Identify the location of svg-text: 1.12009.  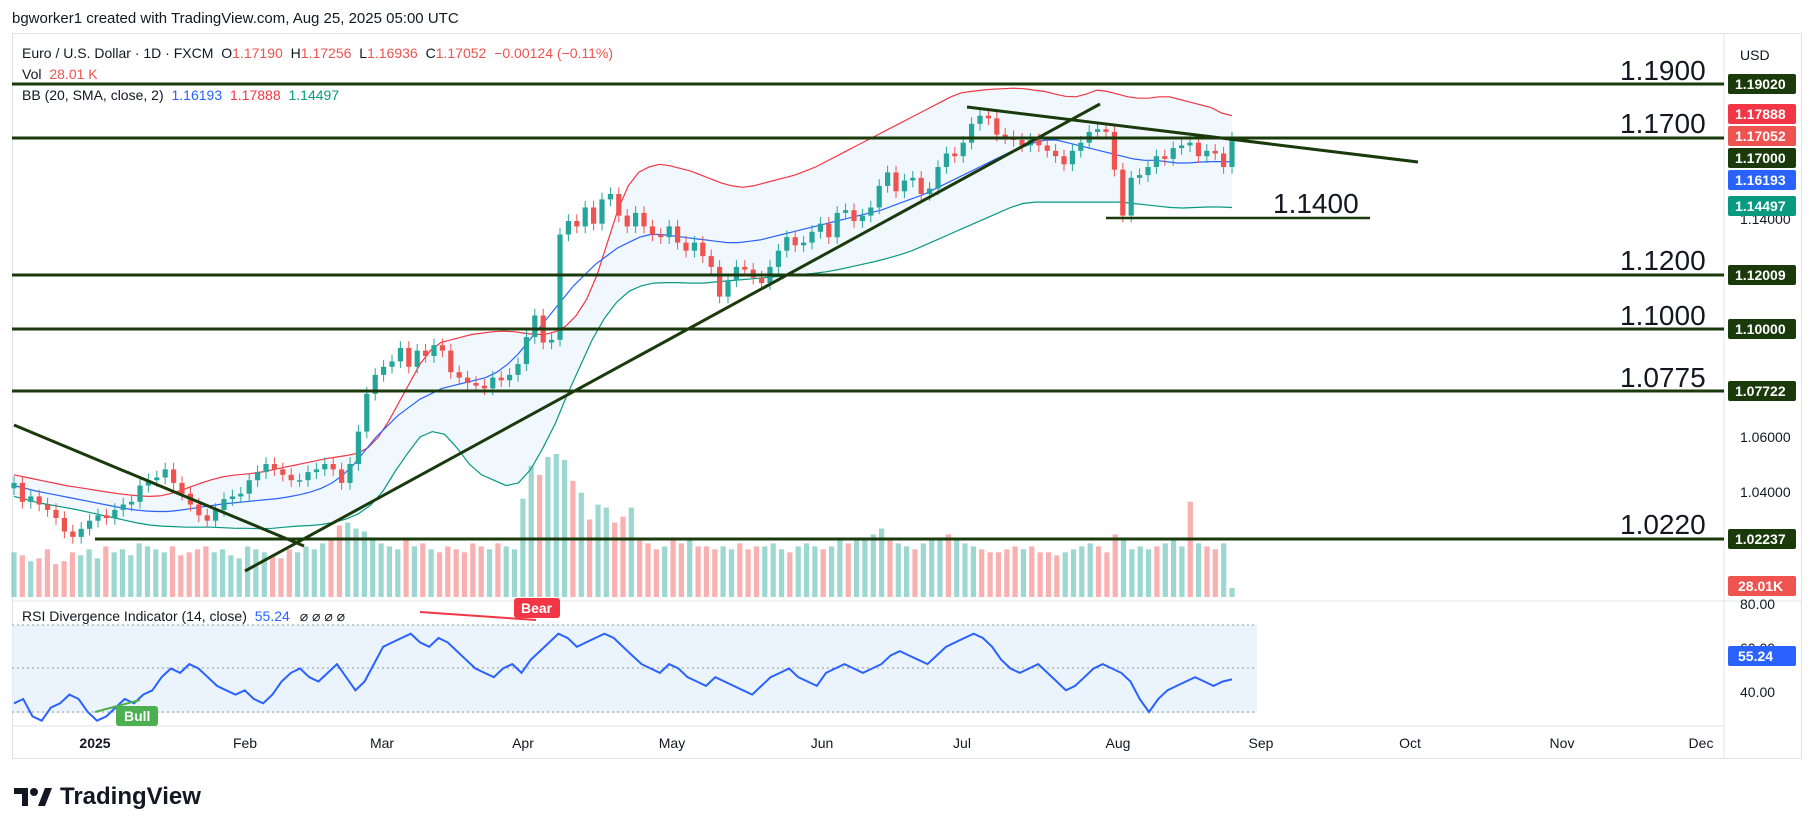
(1760, 275).